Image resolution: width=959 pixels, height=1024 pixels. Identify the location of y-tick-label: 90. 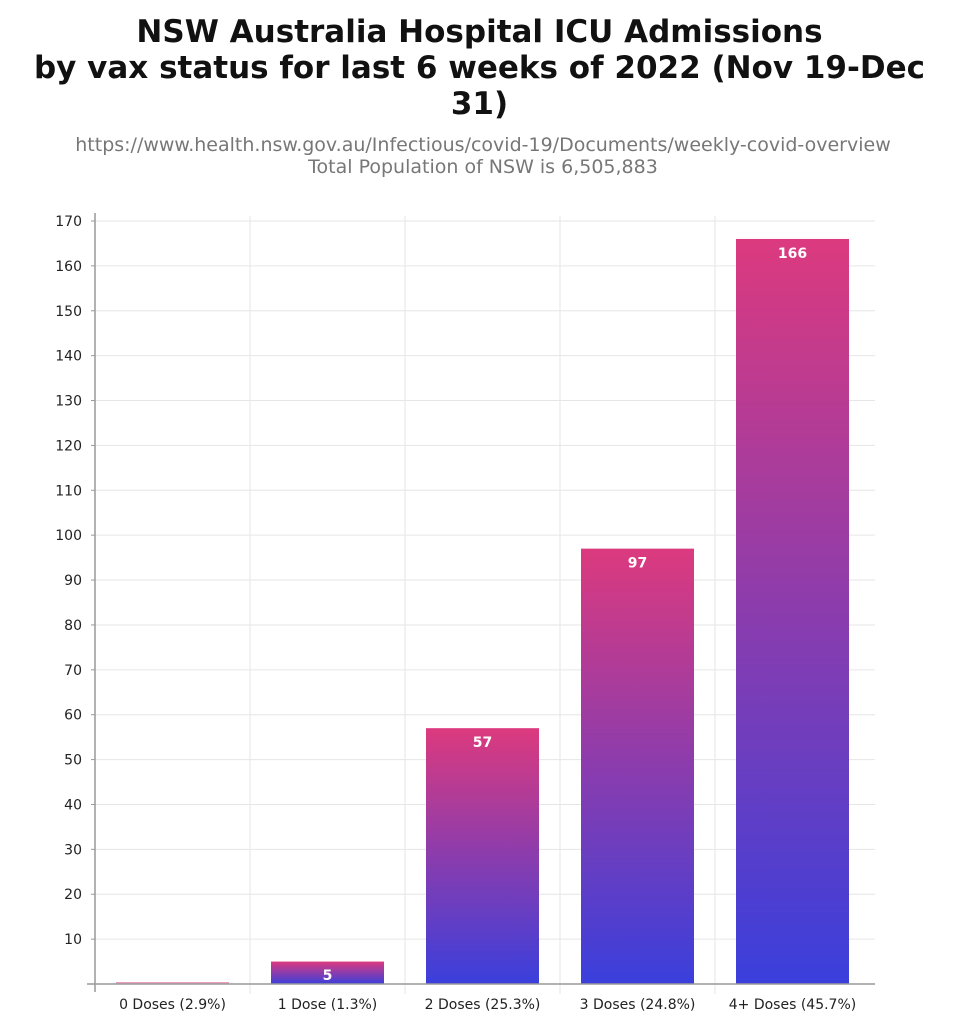
(73, 581).